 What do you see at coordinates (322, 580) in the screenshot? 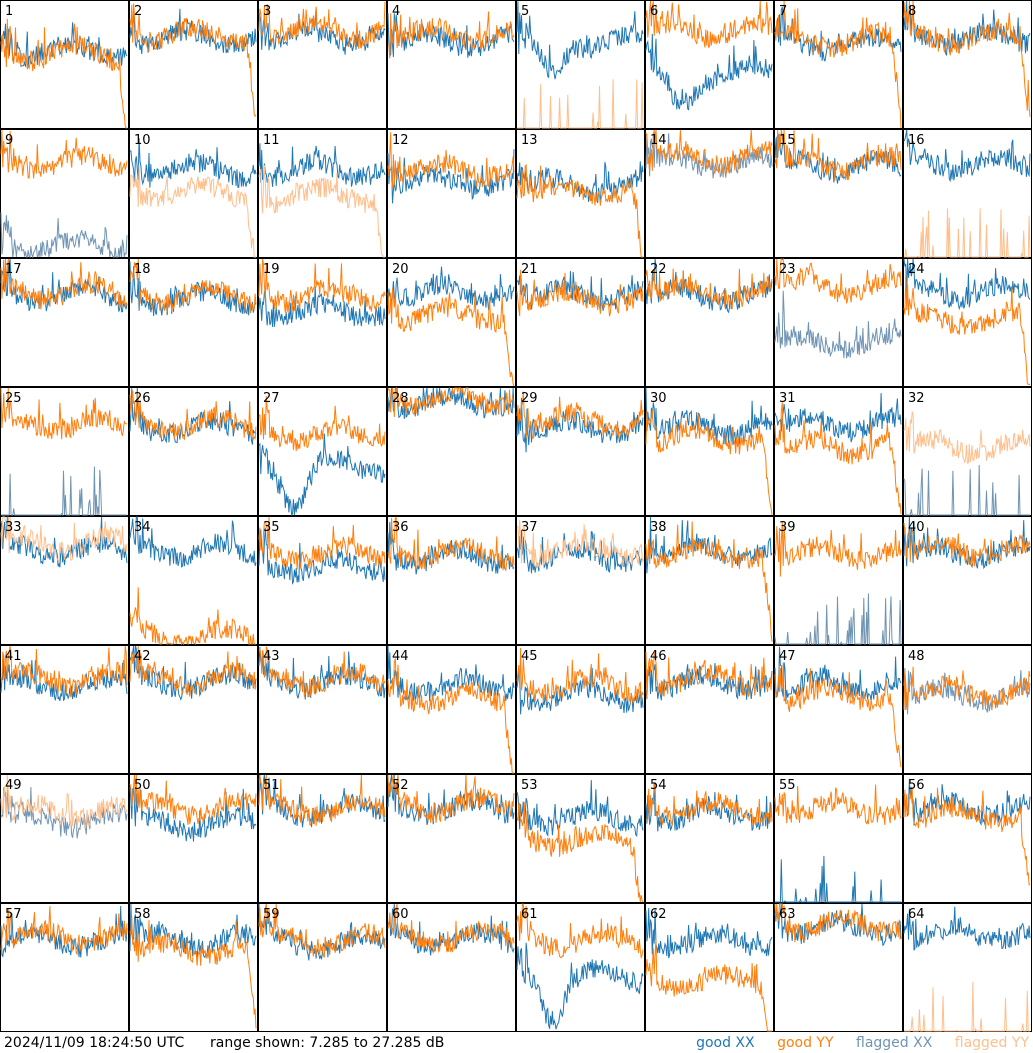
I see `panel-35: 35` at bounding box center [322, 580].